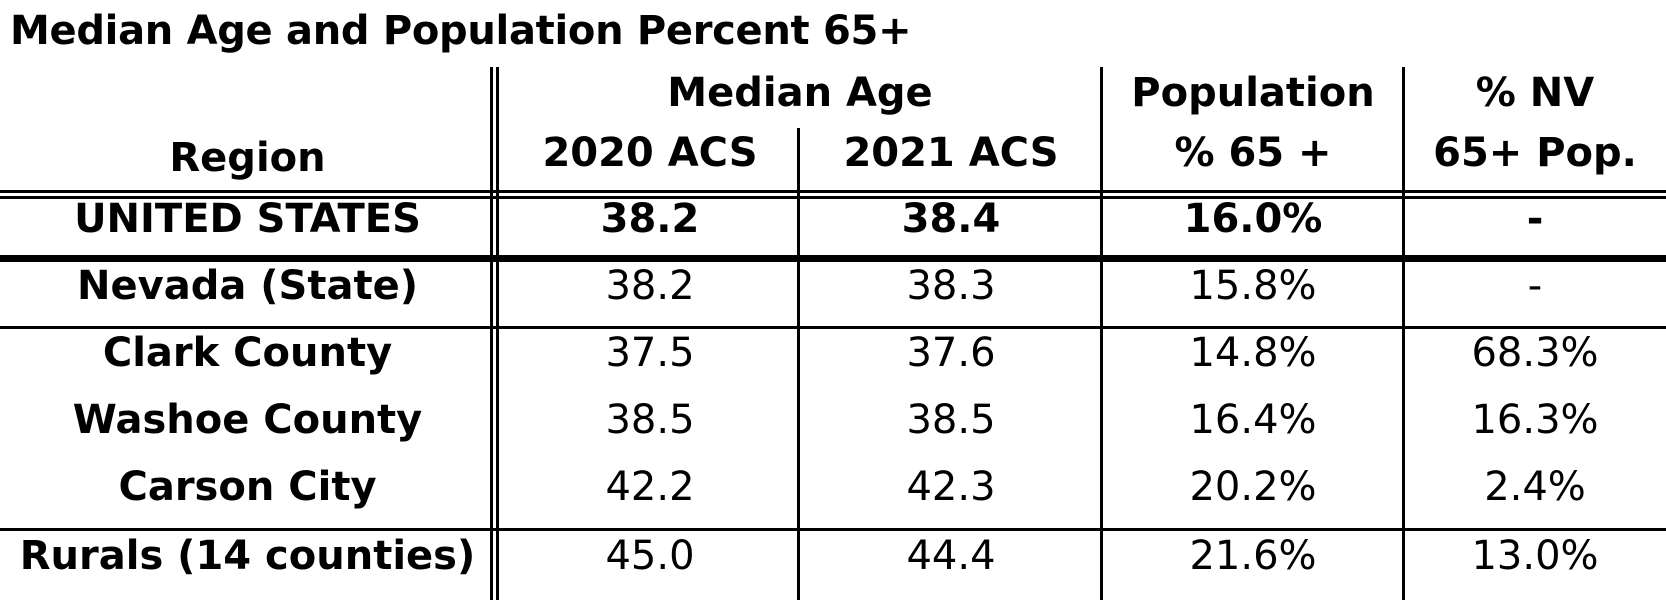  I want to click on region-cell: Rurals (14 counties), so click(247, 556).